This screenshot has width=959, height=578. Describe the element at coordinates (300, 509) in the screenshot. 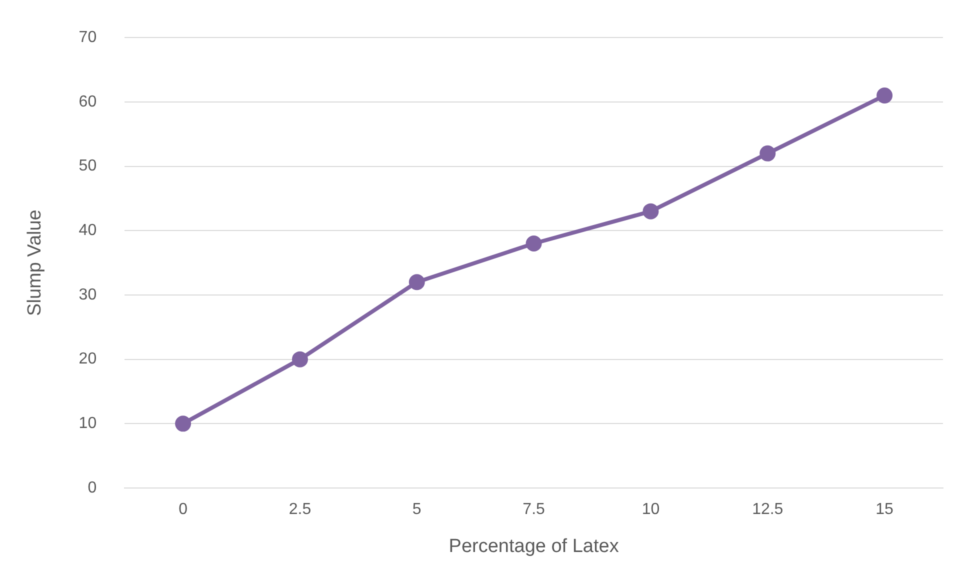

I see `x-tick-label: 2.5` at that location.